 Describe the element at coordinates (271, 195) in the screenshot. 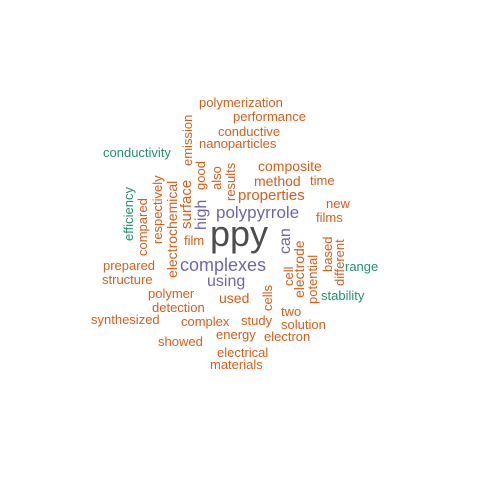

I see `word-properties: properties` at that location.